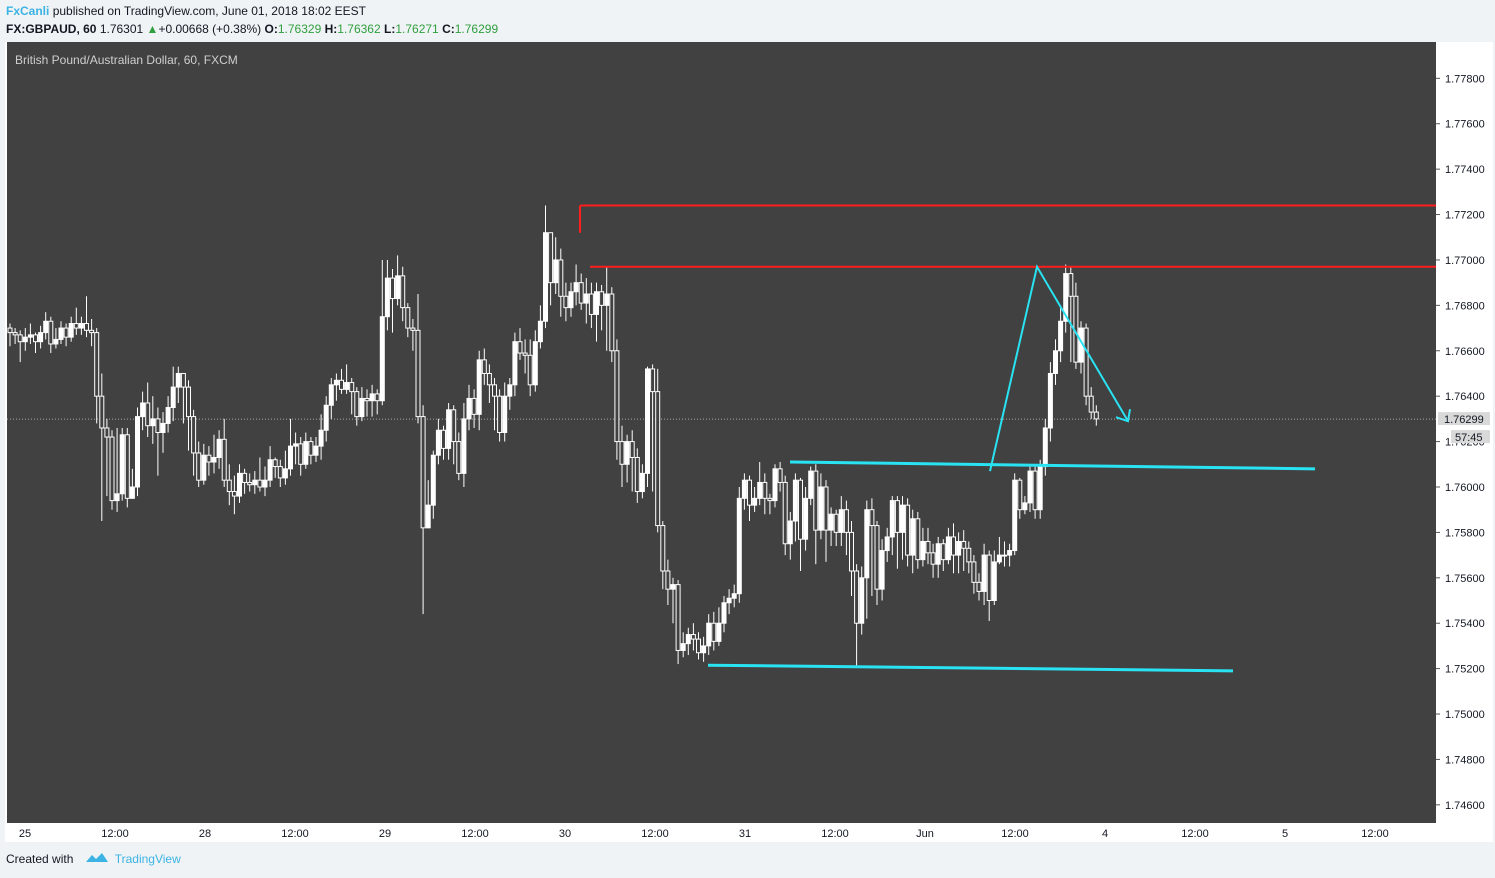 The image size is (1495, 878). I want to click on x-tick-label: 29, so click(385, 834).